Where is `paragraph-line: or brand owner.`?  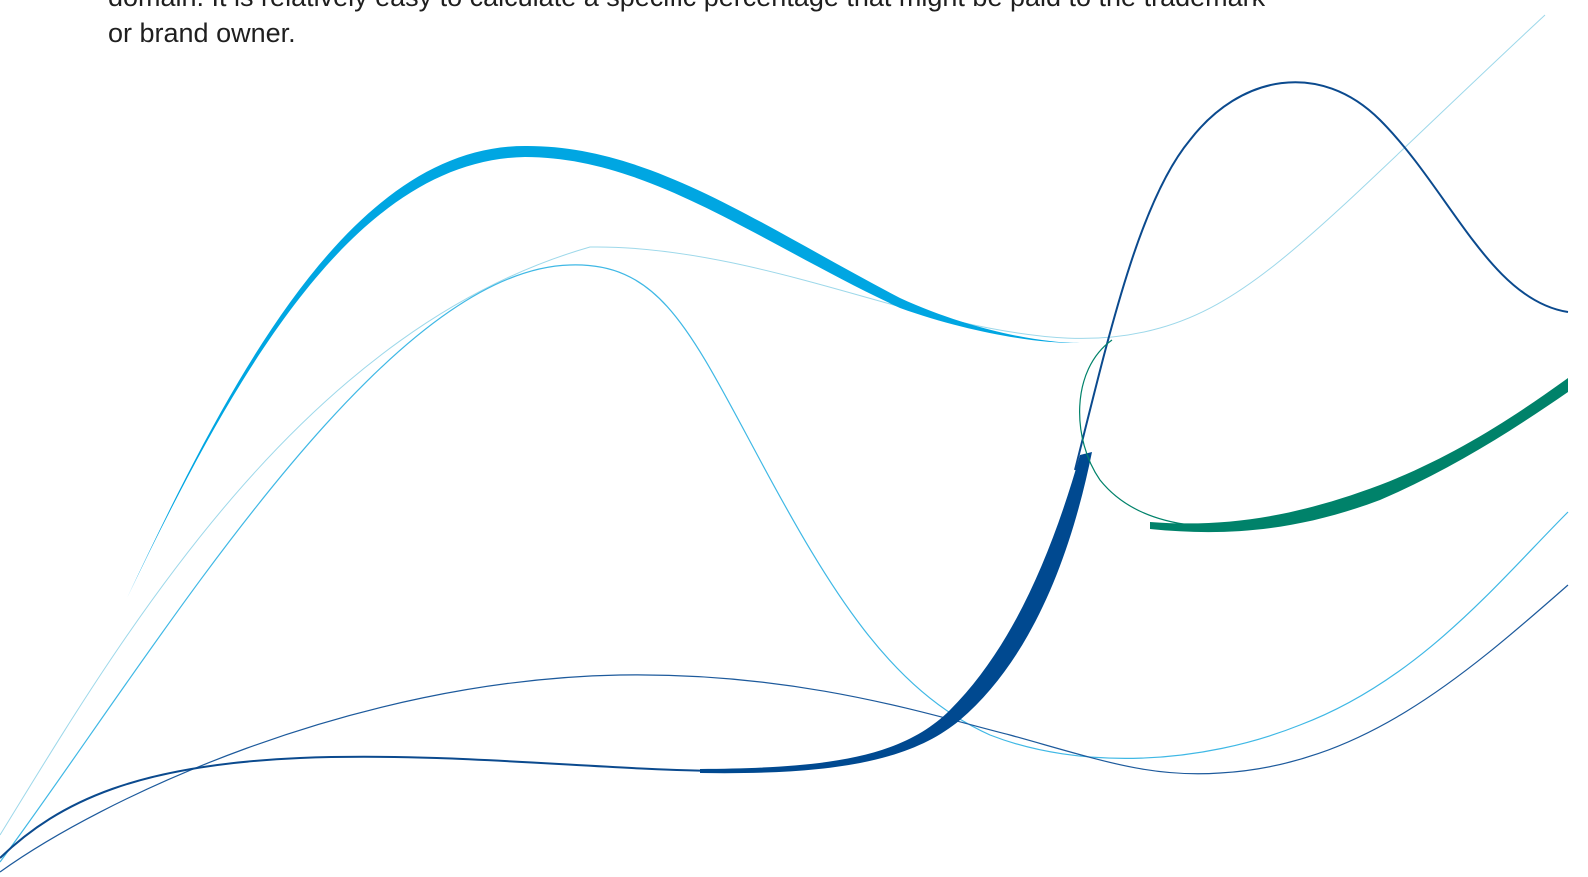
paragraph-line: or brand owner. is located at coordinates (202, 33).